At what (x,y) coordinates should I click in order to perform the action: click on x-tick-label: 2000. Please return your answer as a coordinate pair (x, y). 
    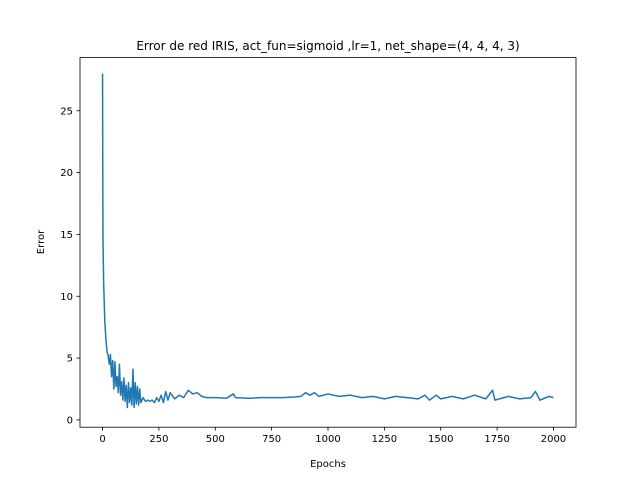
    Looking at the image, I should click on (553, 439).